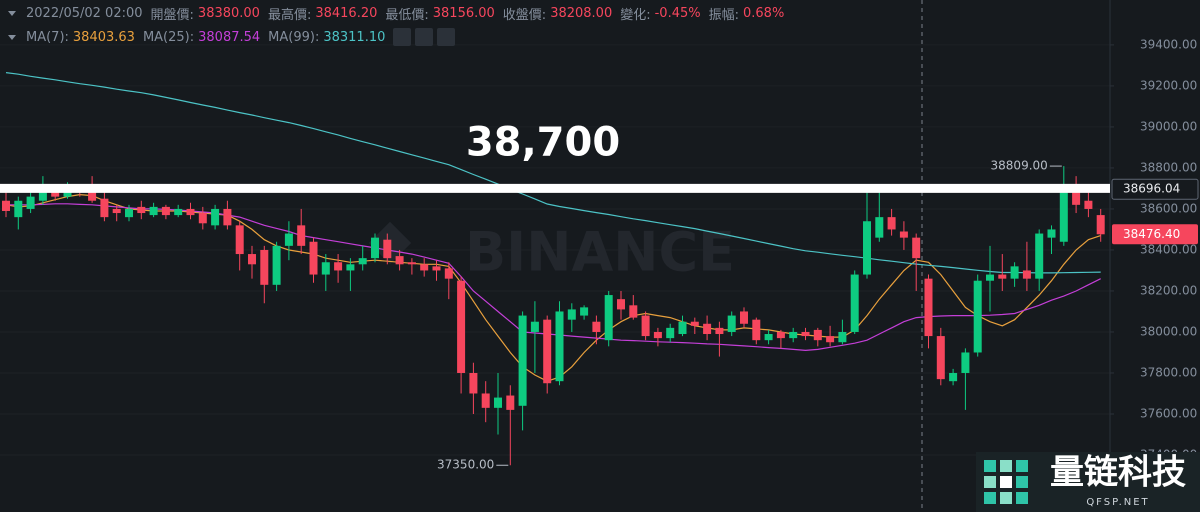 The height and width of the screenshot is (512, 1200). Describe the element at coordinates (424, 37) in the screenshot. I see `settings-icon` at that location.